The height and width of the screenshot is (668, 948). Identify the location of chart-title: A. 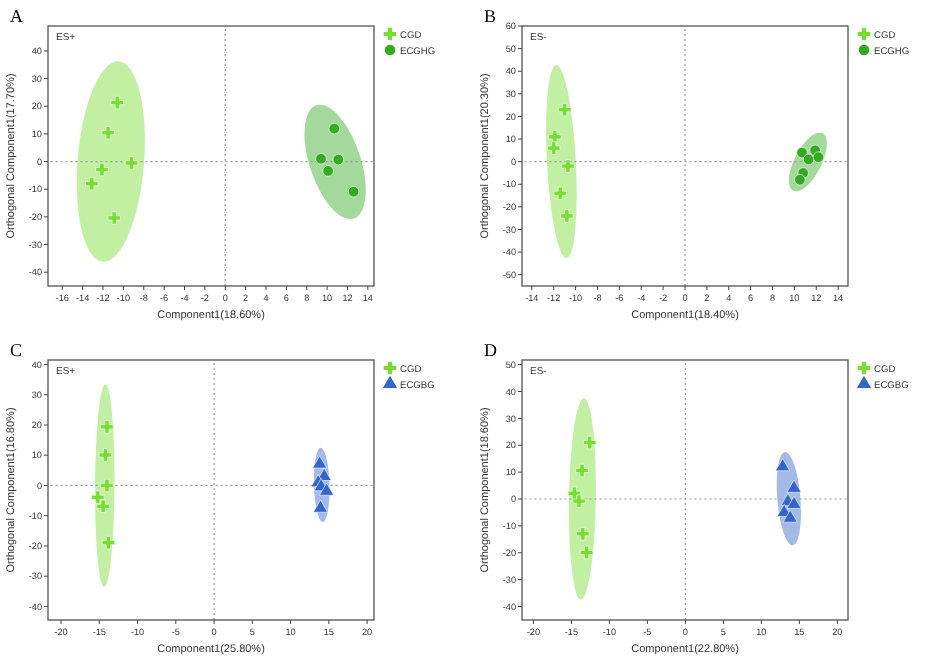
(17, 16).